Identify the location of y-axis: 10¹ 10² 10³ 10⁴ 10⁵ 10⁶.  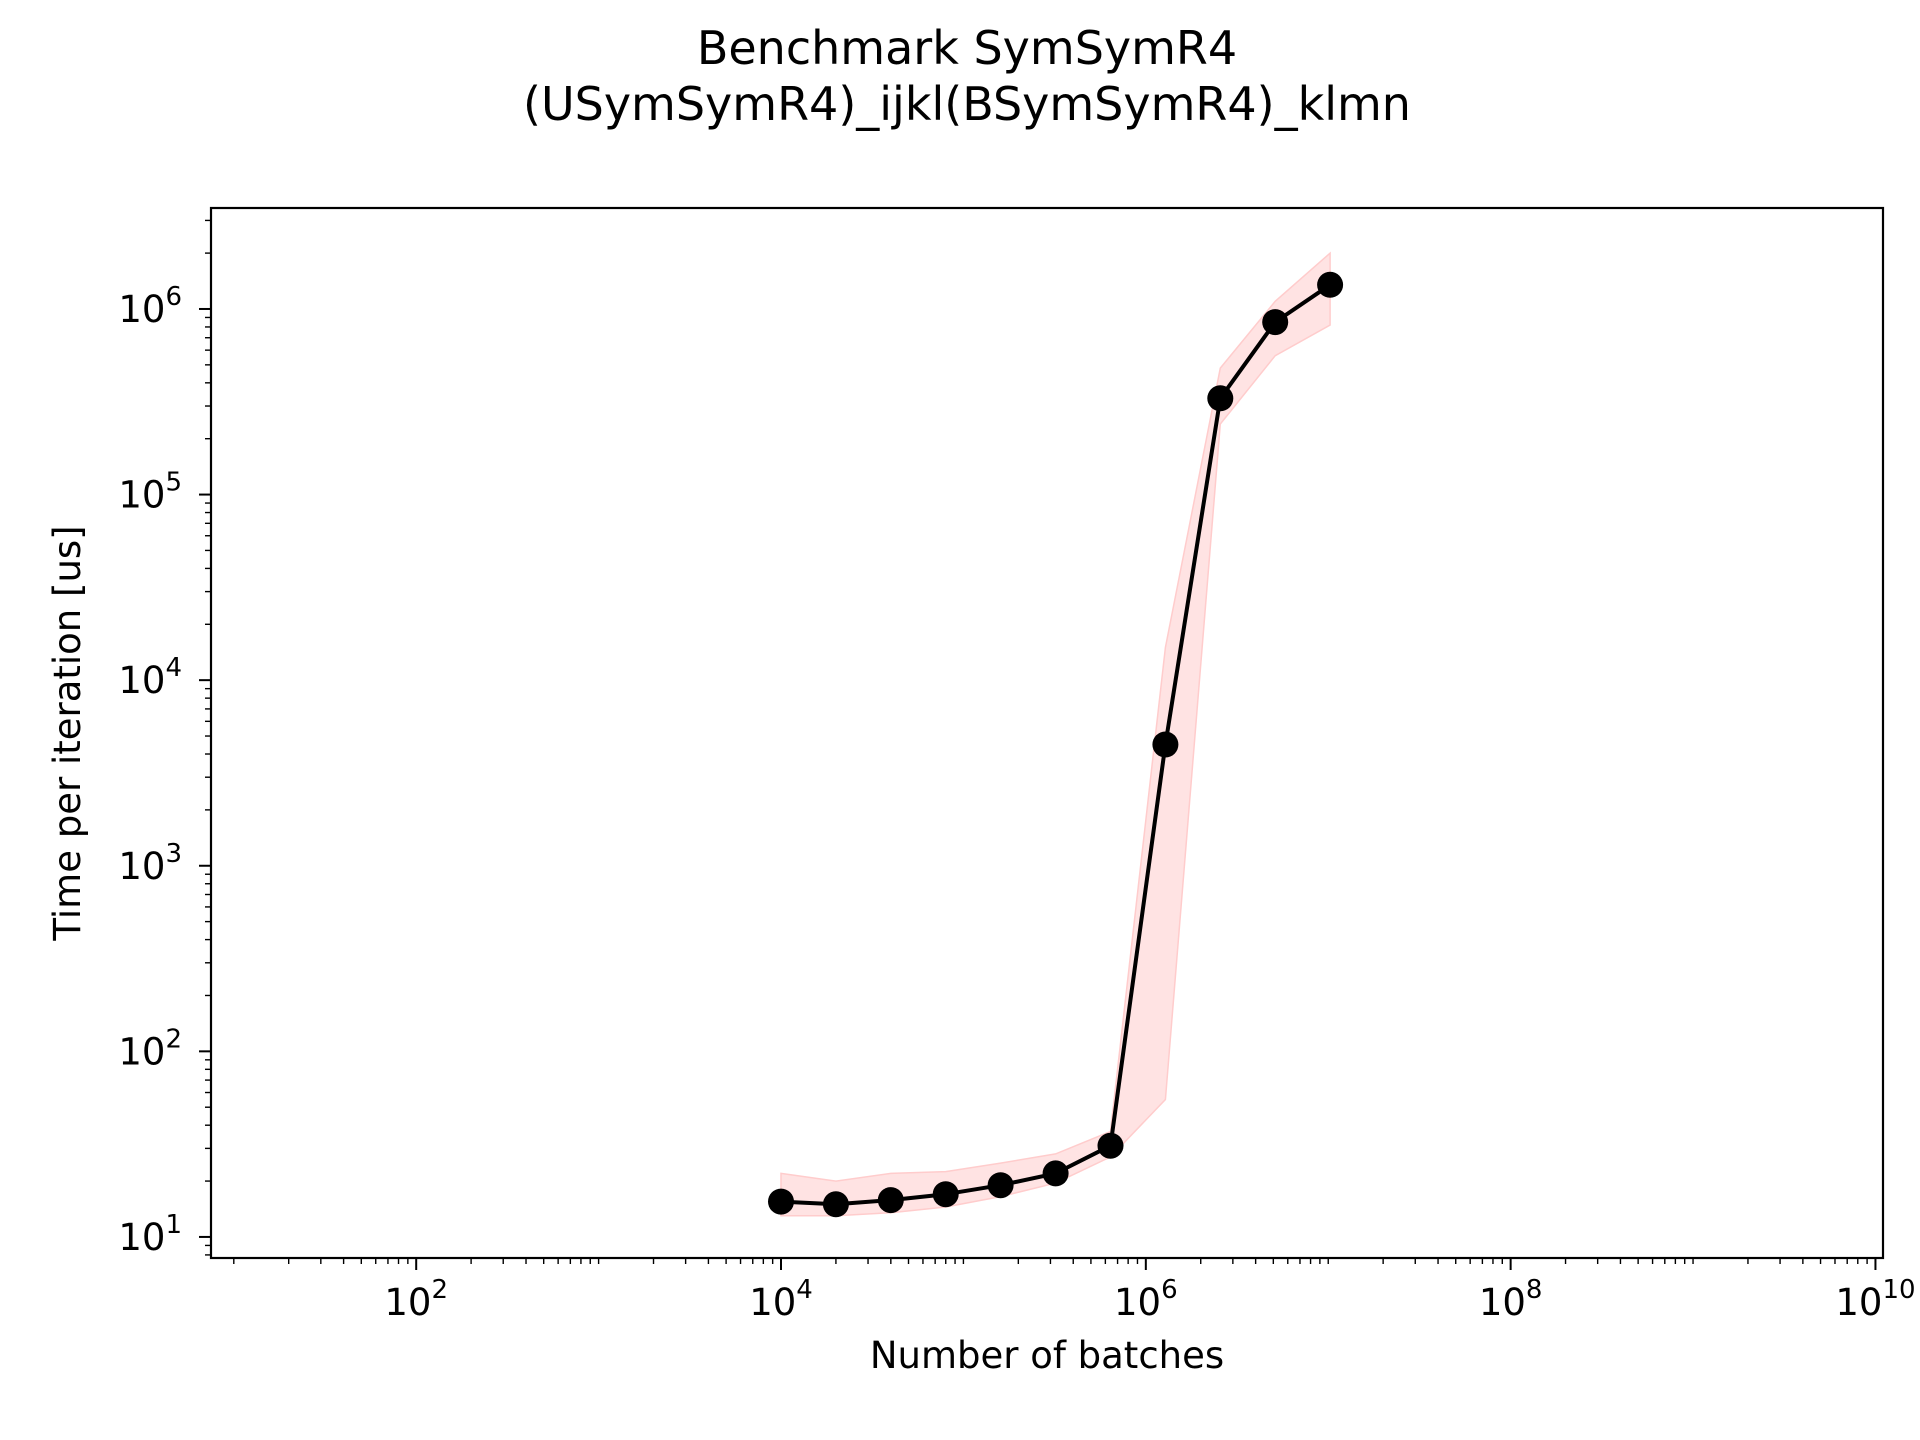
(164, 739).